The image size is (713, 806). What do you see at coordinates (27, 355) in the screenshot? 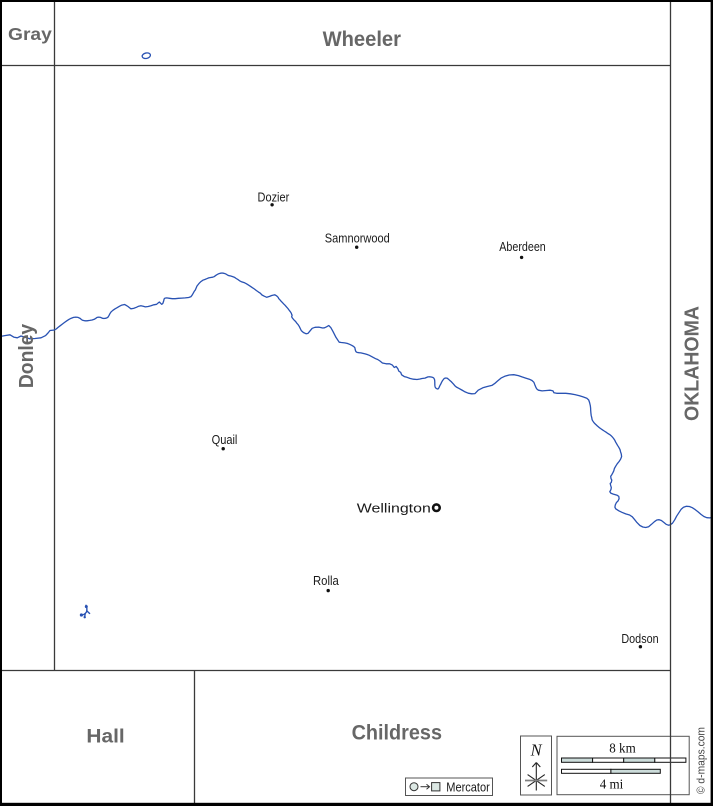
I see `svg-text: Donley` at bounding box center [27, 355].